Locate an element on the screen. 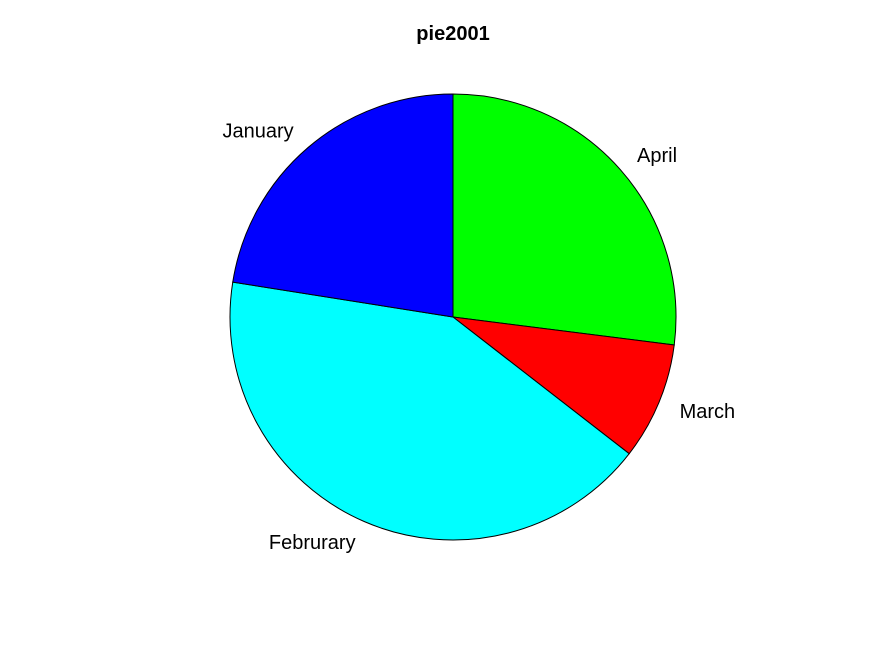  pie-label-january: January is located at coordinates (258, 132).